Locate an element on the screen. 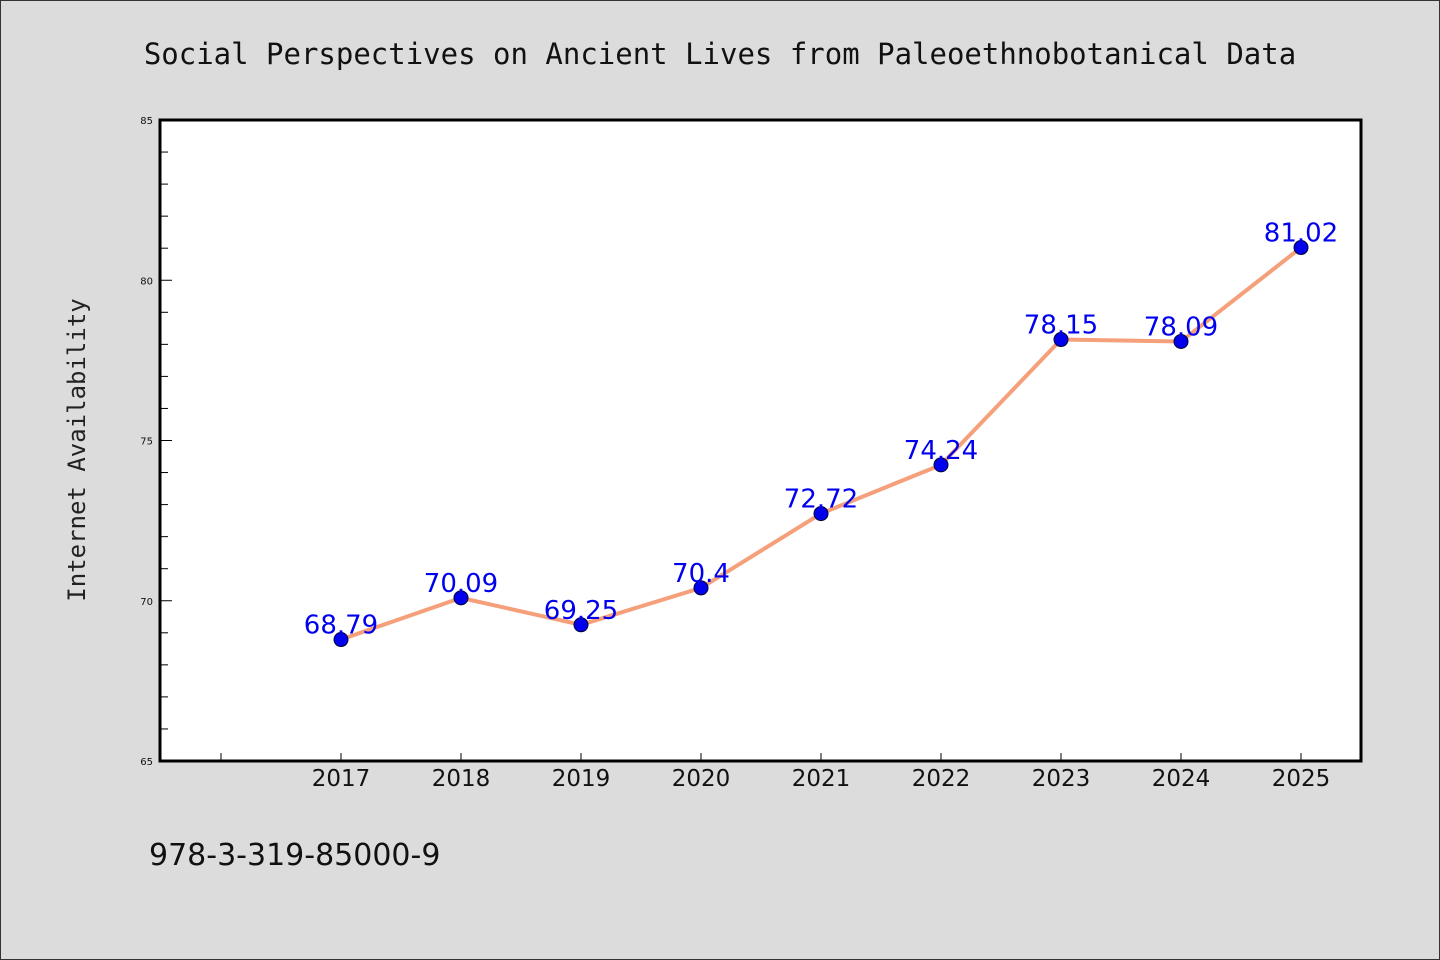  y-tick-label: 85 is located at coordinates (146, 121).